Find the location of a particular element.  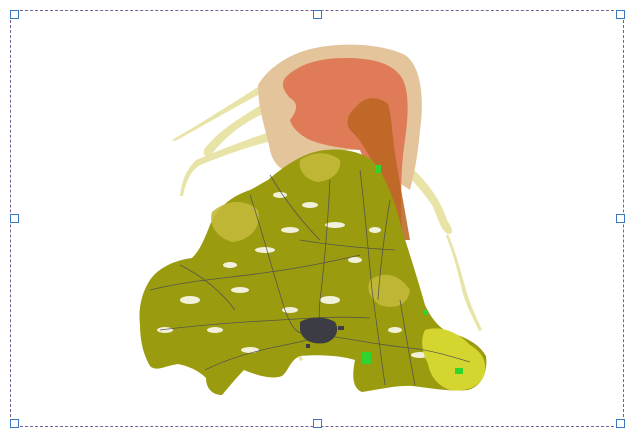

resize-handle-bottom-center is located at coordinates (317, 423).